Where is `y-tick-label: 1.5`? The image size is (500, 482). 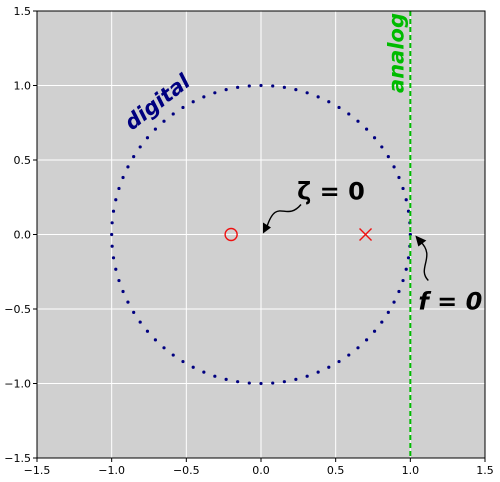
y-tick-label: 1.5 is located at coordinates (23, 11).